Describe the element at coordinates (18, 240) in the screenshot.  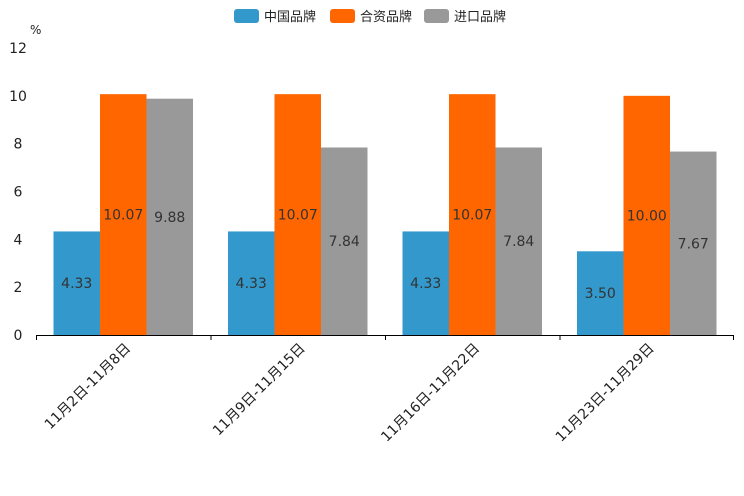
I see `y-tick-label: 4` at that location.